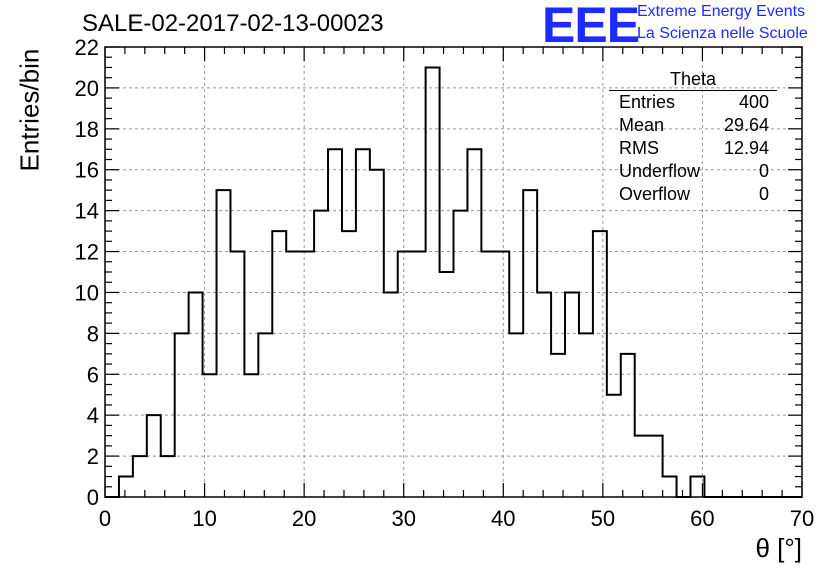 Image resolution: width=836 pixels, height=572 pixels. I want to click on stats-label: Overflow, so click(655, 194).